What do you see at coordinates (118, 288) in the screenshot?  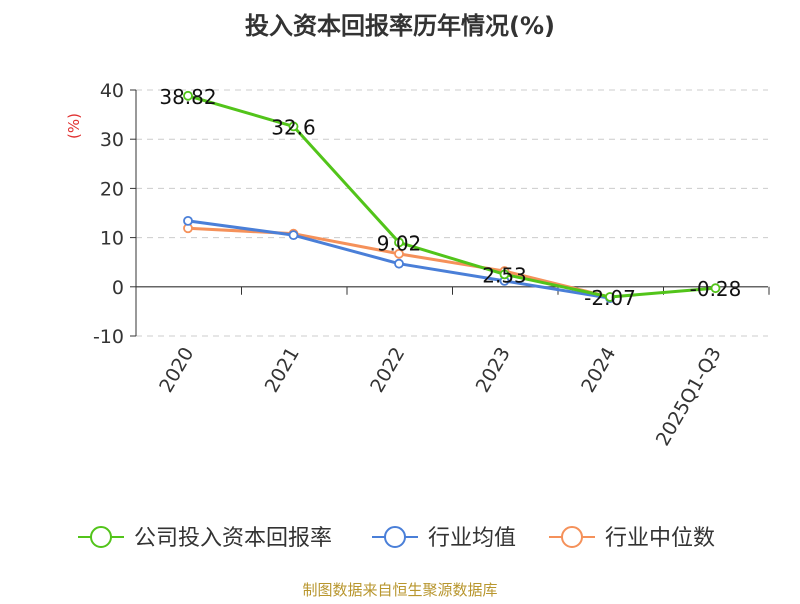 I see `y-tick-label: 0` at bounding box center [118, 288].